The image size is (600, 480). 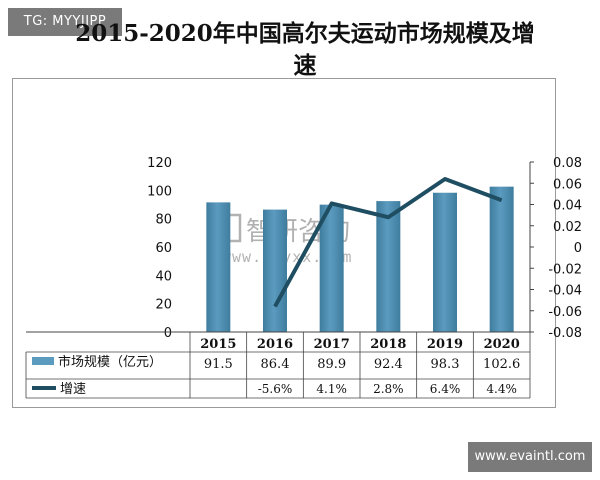 What do you see at coordinates (565, 291) in the screenshot?
I see `y-right-tick-label: -0.04` at bounding box center [565, 291].